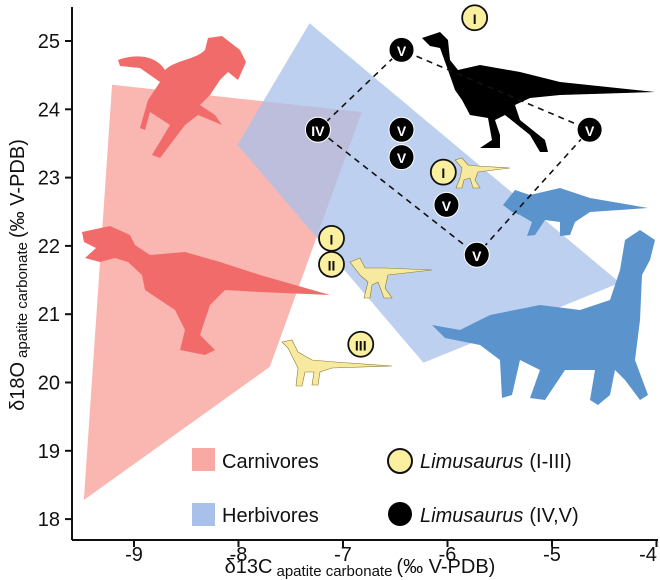 This screenshot has width=660, height=580. I want to click on legend-limusaurus-adult-label: Limusaurus (IV,V), so click(499, 516).